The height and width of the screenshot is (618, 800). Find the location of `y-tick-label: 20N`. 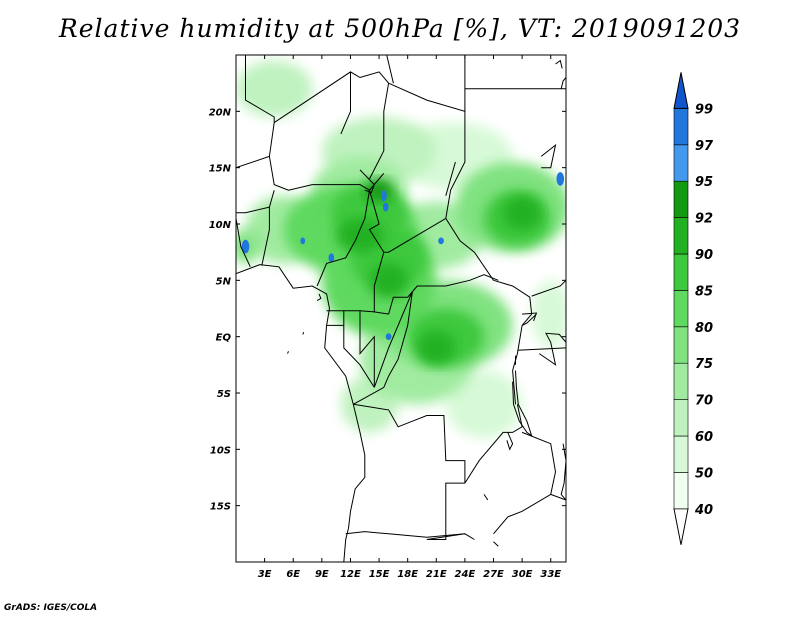

y-tick-label: 20N is located at coordinates (220, 112).